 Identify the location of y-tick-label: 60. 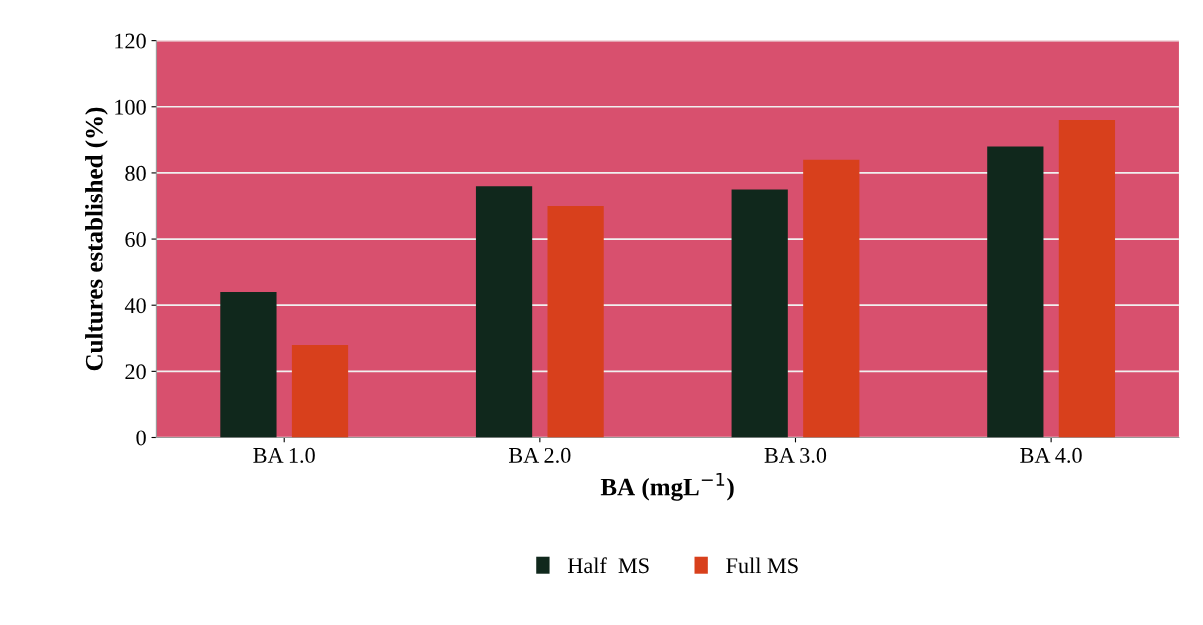
(135, 239).